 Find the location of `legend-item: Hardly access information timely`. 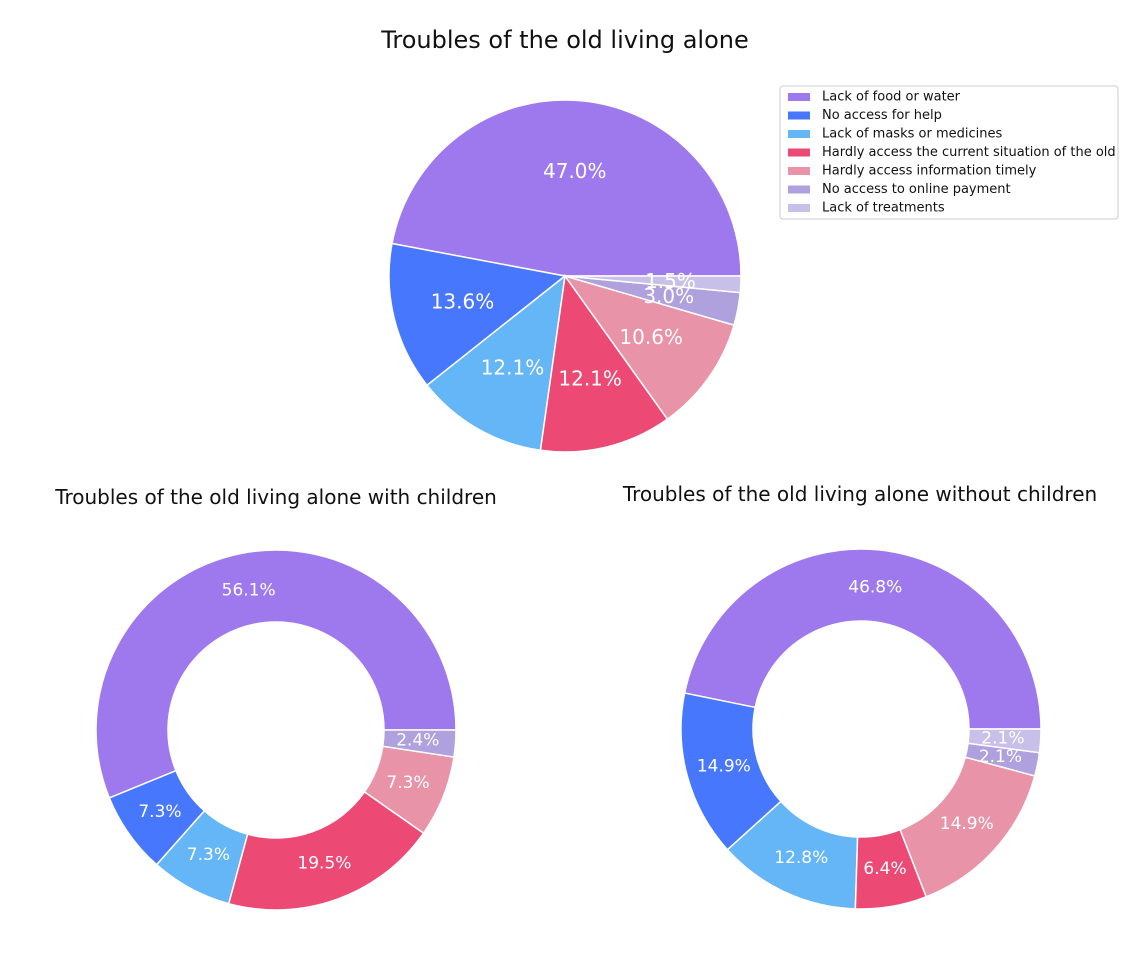

legend-item: Hardly access information timely is located at coordinates (912, 171).